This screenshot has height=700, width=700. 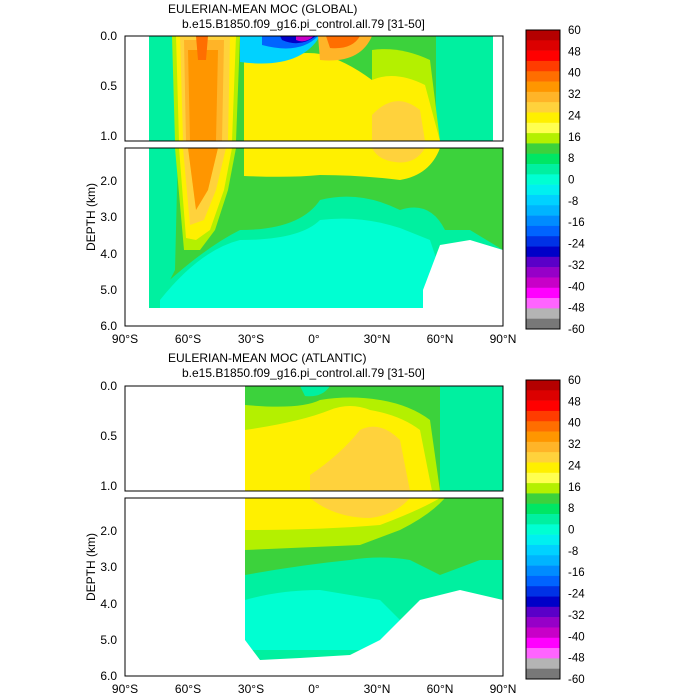 What do you see at coordinates (108, 217) in the screenshot?
I see `global-y-tick-4: 3.0` at bounding box center [108, 217].